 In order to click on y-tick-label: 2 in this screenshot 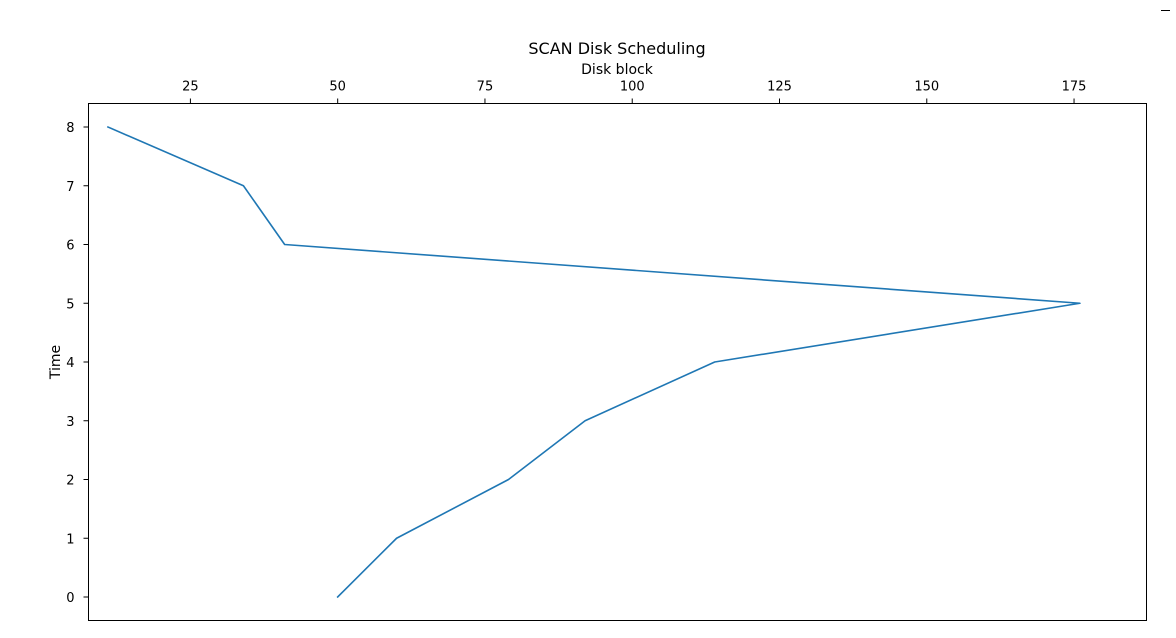, I will do `click(70, 481)`.